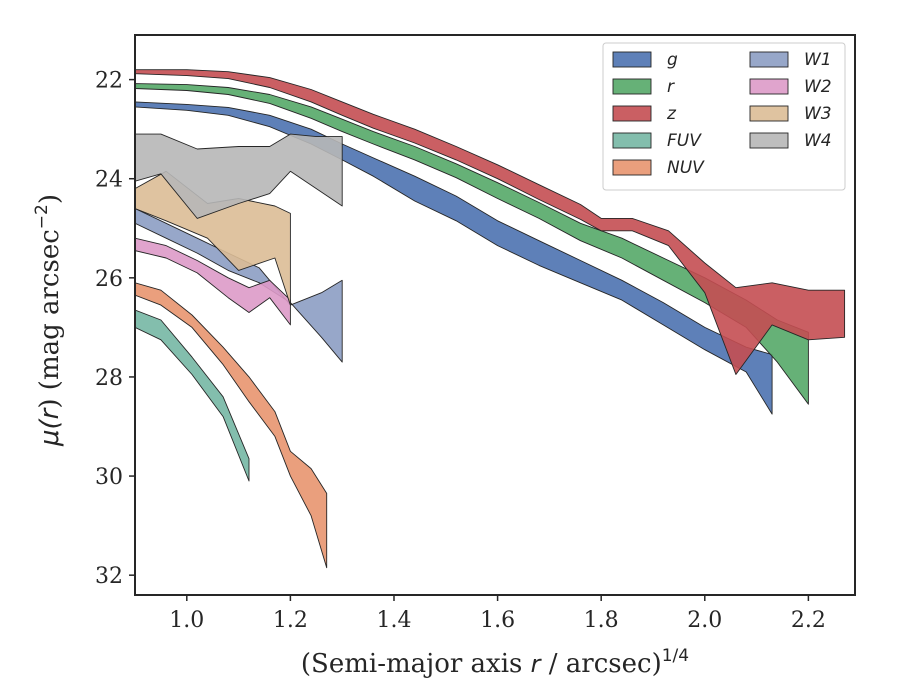  I want to click on legend-swatch-w2, so click(769, 86).